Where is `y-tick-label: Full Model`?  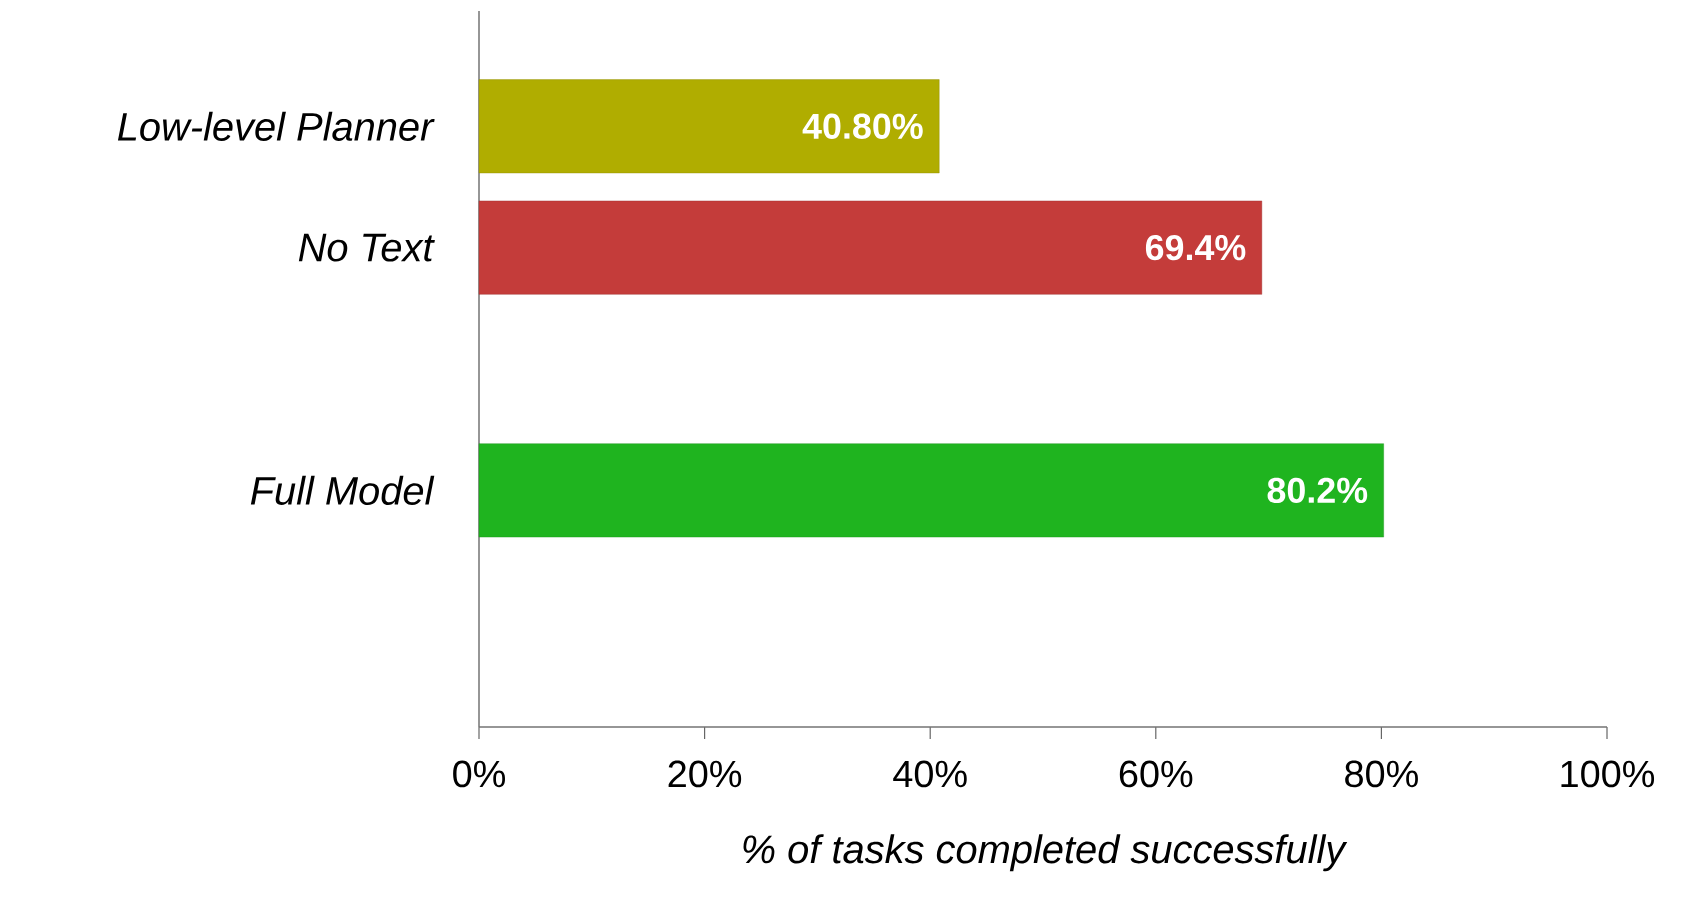 y-tick-label: Full Model is located at coordinates (342, 490).